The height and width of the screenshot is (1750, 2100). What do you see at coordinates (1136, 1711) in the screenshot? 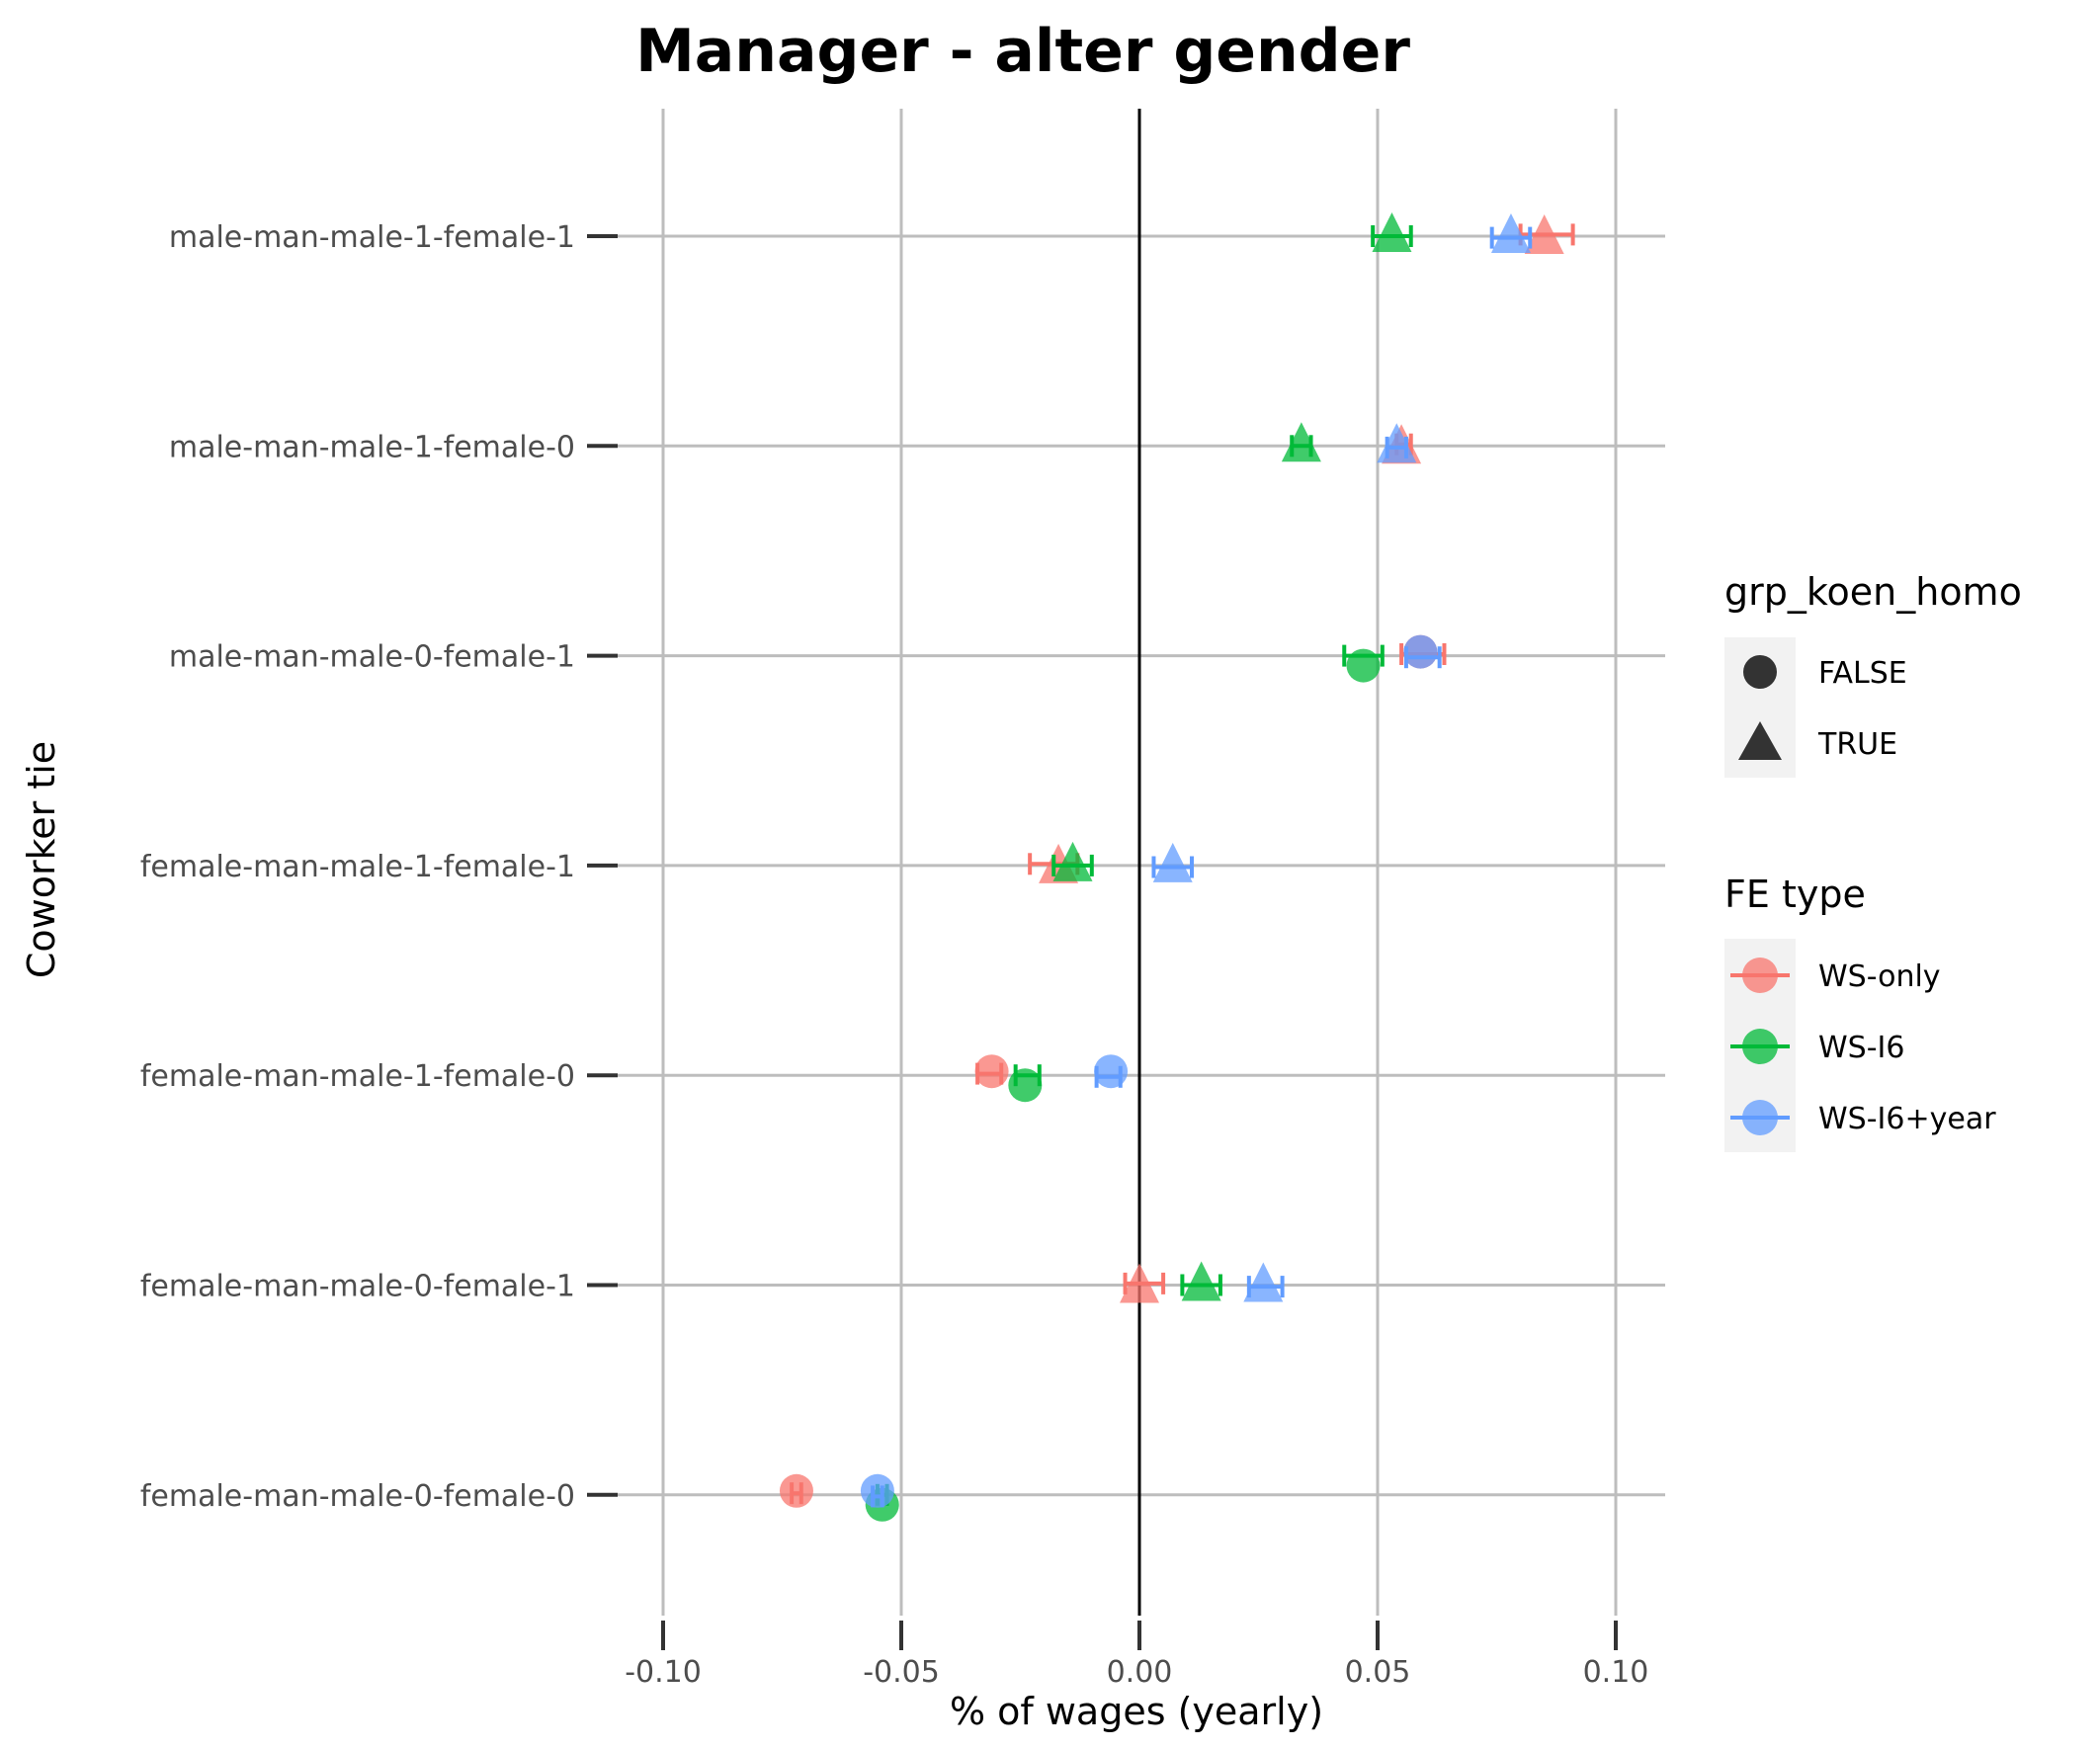
I see `x-axis-title: % of wages (yearly)` at bounding box center [1136, 1711].